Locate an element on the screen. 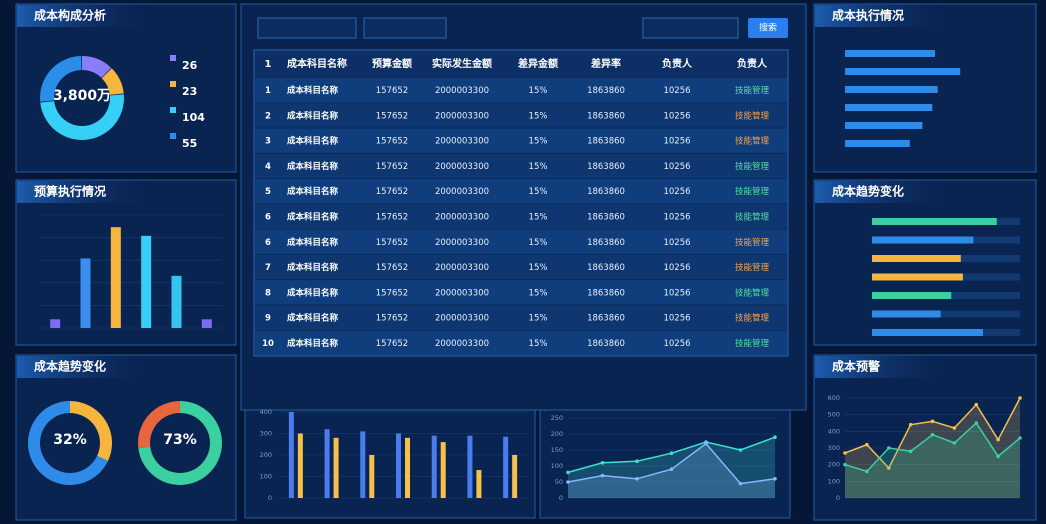 This screenshot has width=1046, height=524. legend-value: 23 is located at coordinates (189, 91).